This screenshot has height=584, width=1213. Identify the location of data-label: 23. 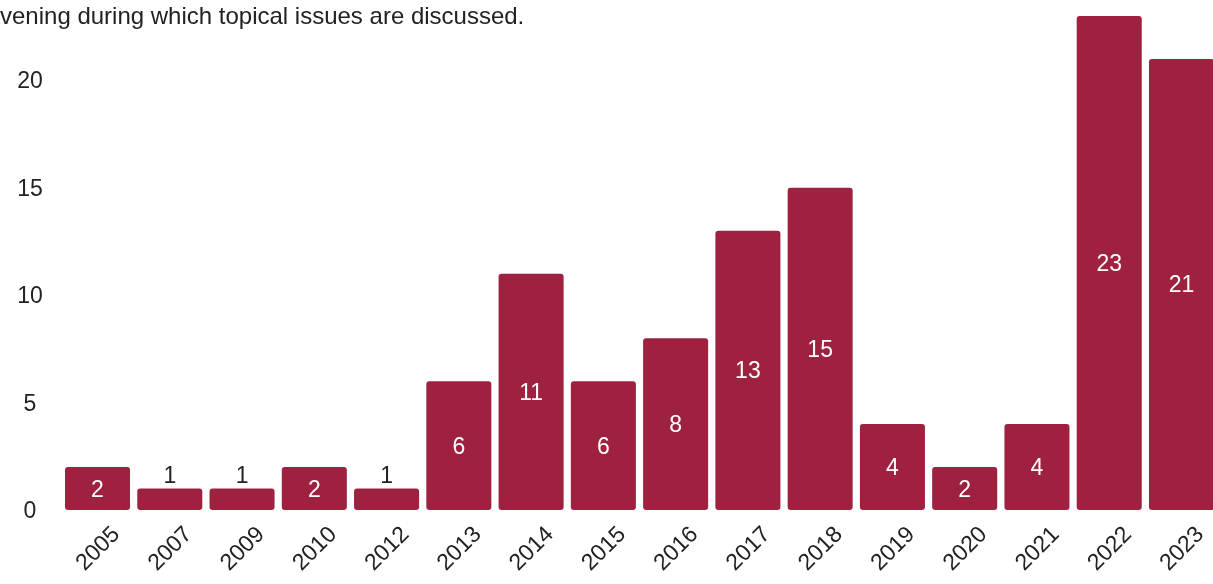
(1109, 263).